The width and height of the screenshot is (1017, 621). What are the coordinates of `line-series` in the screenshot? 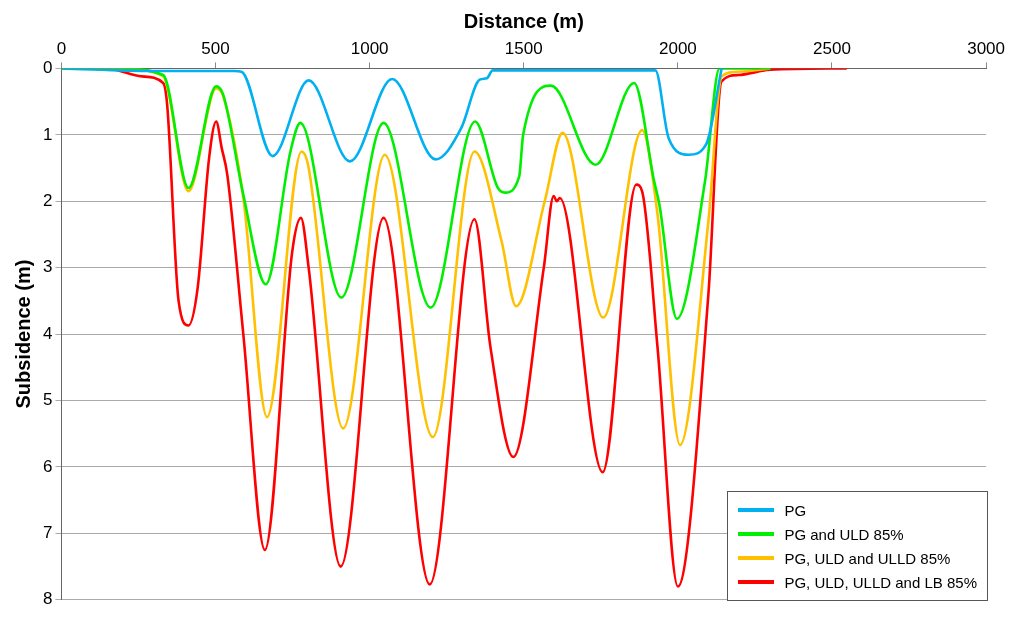 It's located at (392, 115).